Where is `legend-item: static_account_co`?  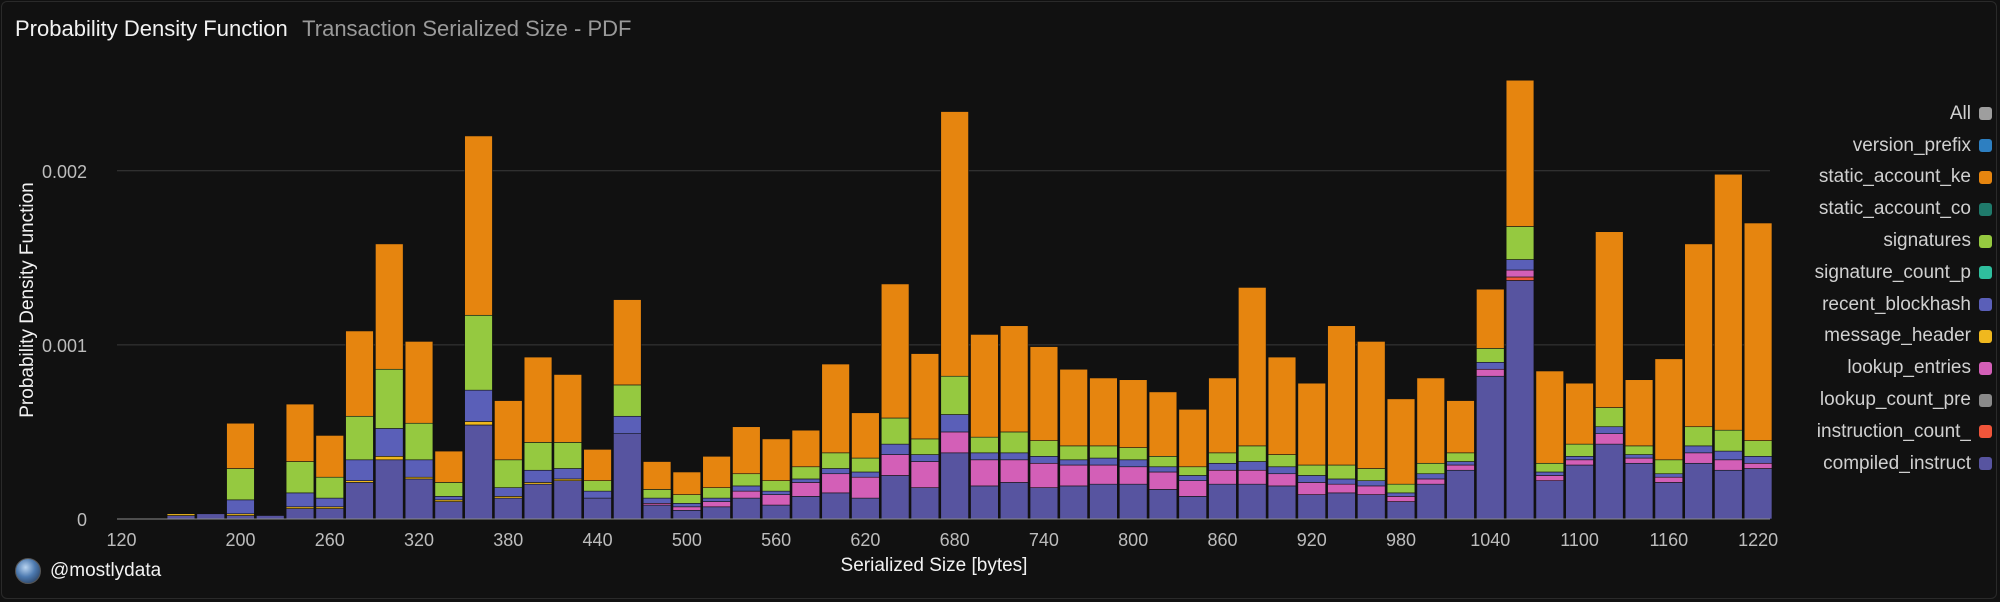
legend-item: static_account_co is located at coordinates (1881, 209).